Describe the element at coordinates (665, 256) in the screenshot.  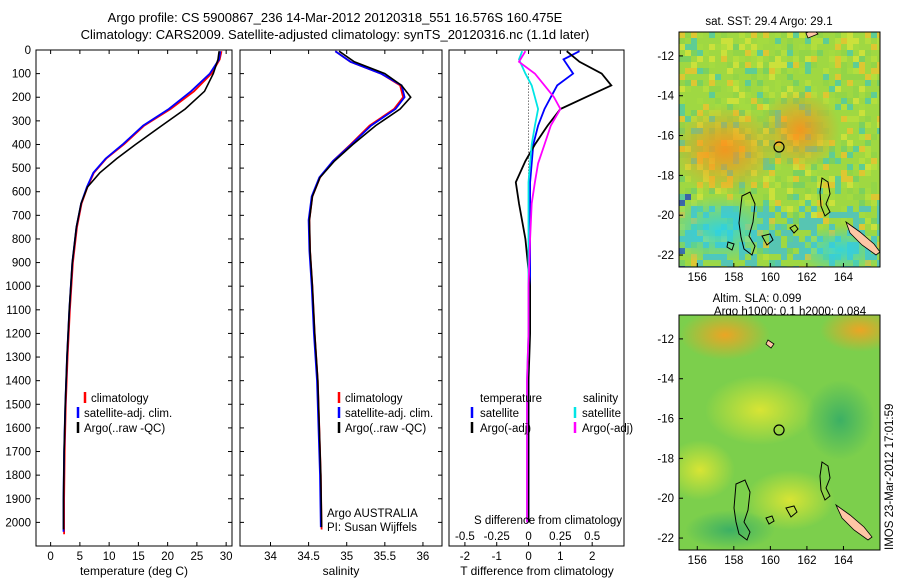
I see `y-tick-label: -22` at that location.